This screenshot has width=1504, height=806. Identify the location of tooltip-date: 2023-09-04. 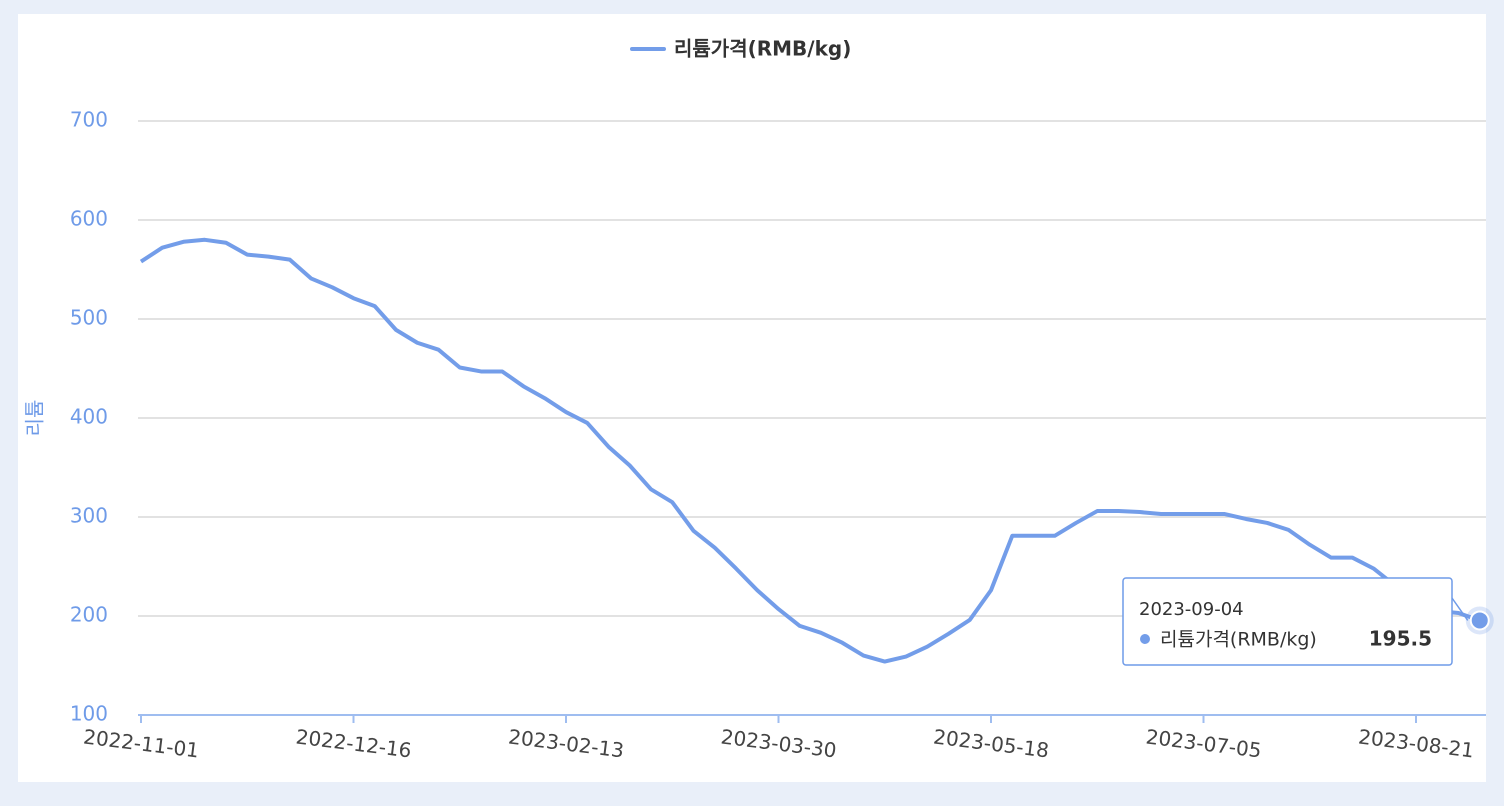
(1191, 609).